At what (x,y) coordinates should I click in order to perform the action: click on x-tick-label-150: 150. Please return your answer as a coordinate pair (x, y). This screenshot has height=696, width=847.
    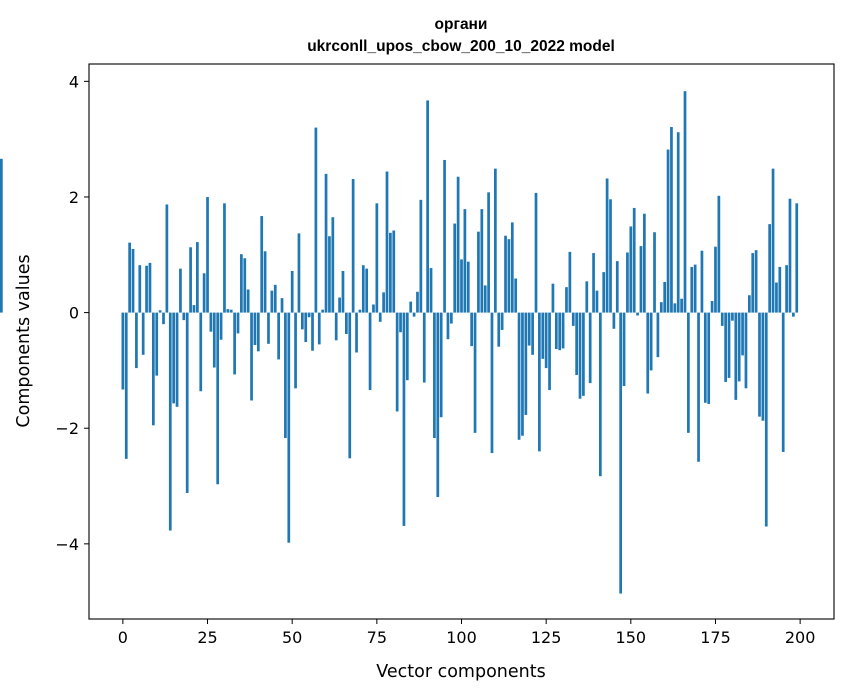
    Looking at the image, I should click on (631, 637).